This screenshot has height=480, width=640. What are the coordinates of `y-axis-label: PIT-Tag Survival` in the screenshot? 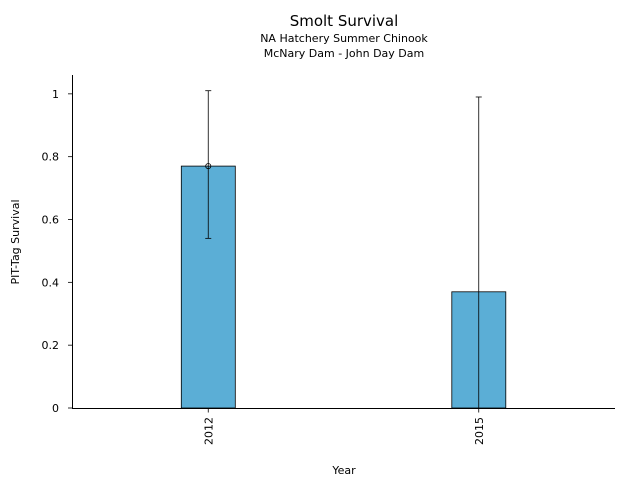 It's located at (15, 241).